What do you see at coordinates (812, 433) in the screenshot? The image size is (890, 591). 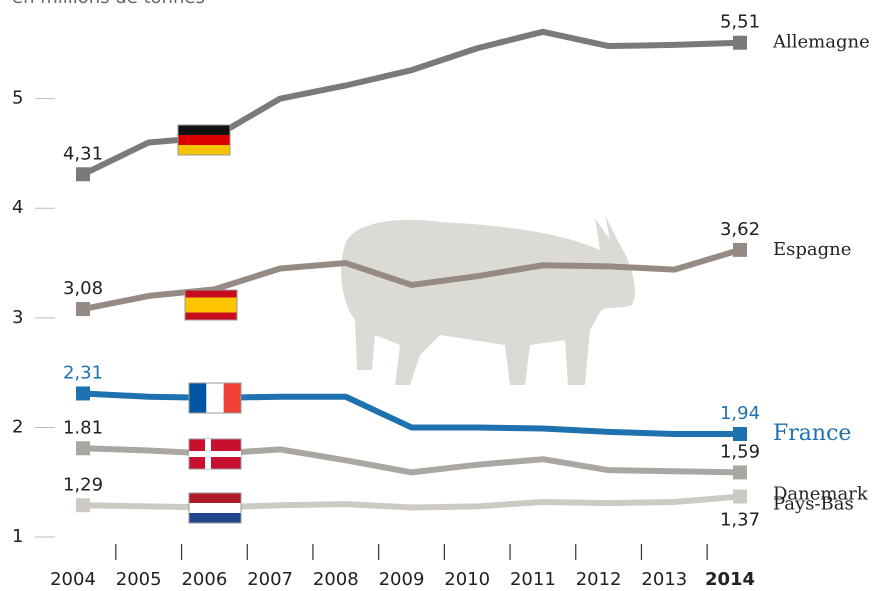 I see `series-label: France` at bounding box center [812, 433].